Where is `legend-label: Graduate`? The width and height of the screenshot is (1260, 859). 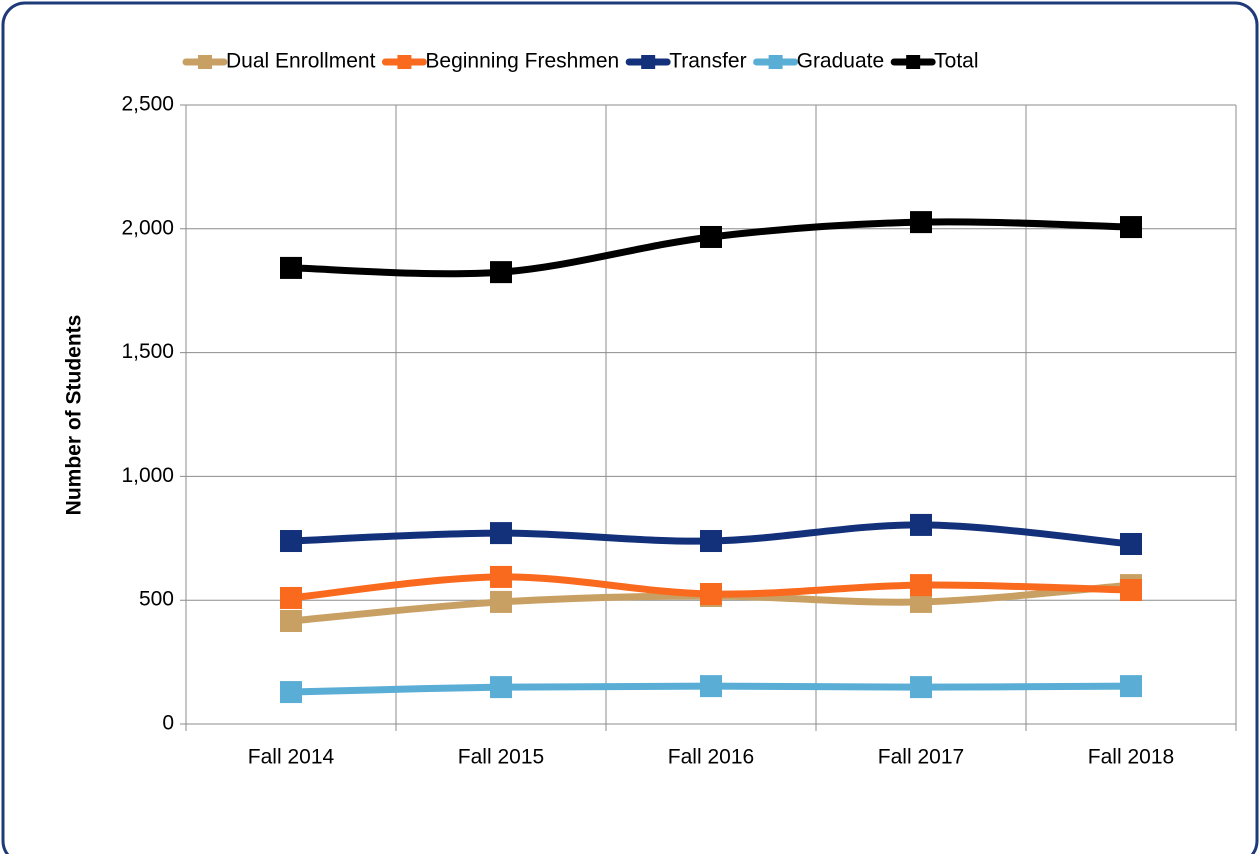
legend-label: Graduate is located at coordinates (841, 61).